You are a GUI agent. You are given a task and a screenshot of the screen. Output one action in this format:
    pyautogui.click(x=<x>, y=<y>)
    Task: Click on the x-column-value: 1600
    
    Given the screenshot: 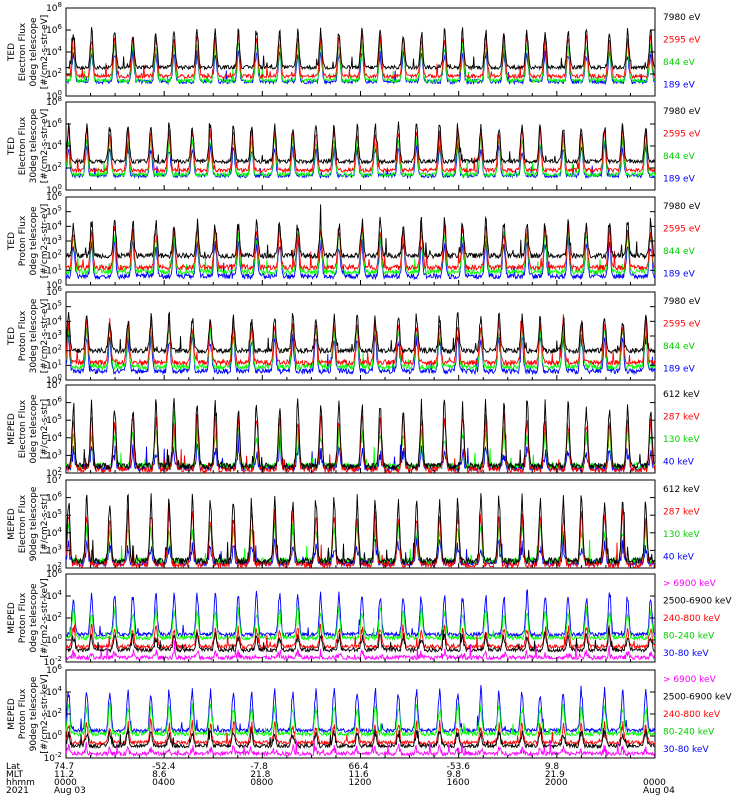 What is the action you would take?
    pyautogui.click(x=458, y=783)
    